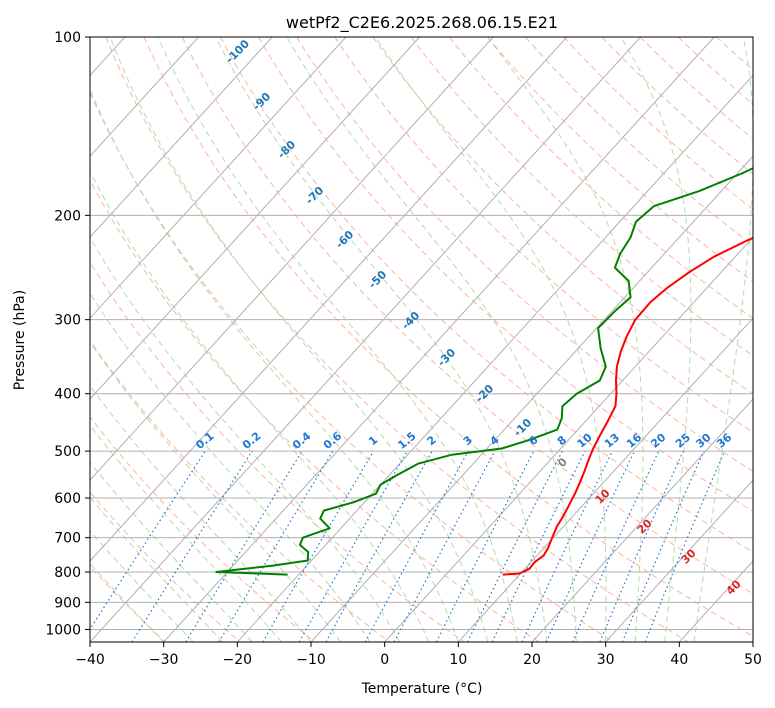 This screenshot has width=775, height=708. What do you see at coordinates (432, 440) in the screenshot?
I see `mixing-ratio-label: 2` at bounding box center [432, 440].